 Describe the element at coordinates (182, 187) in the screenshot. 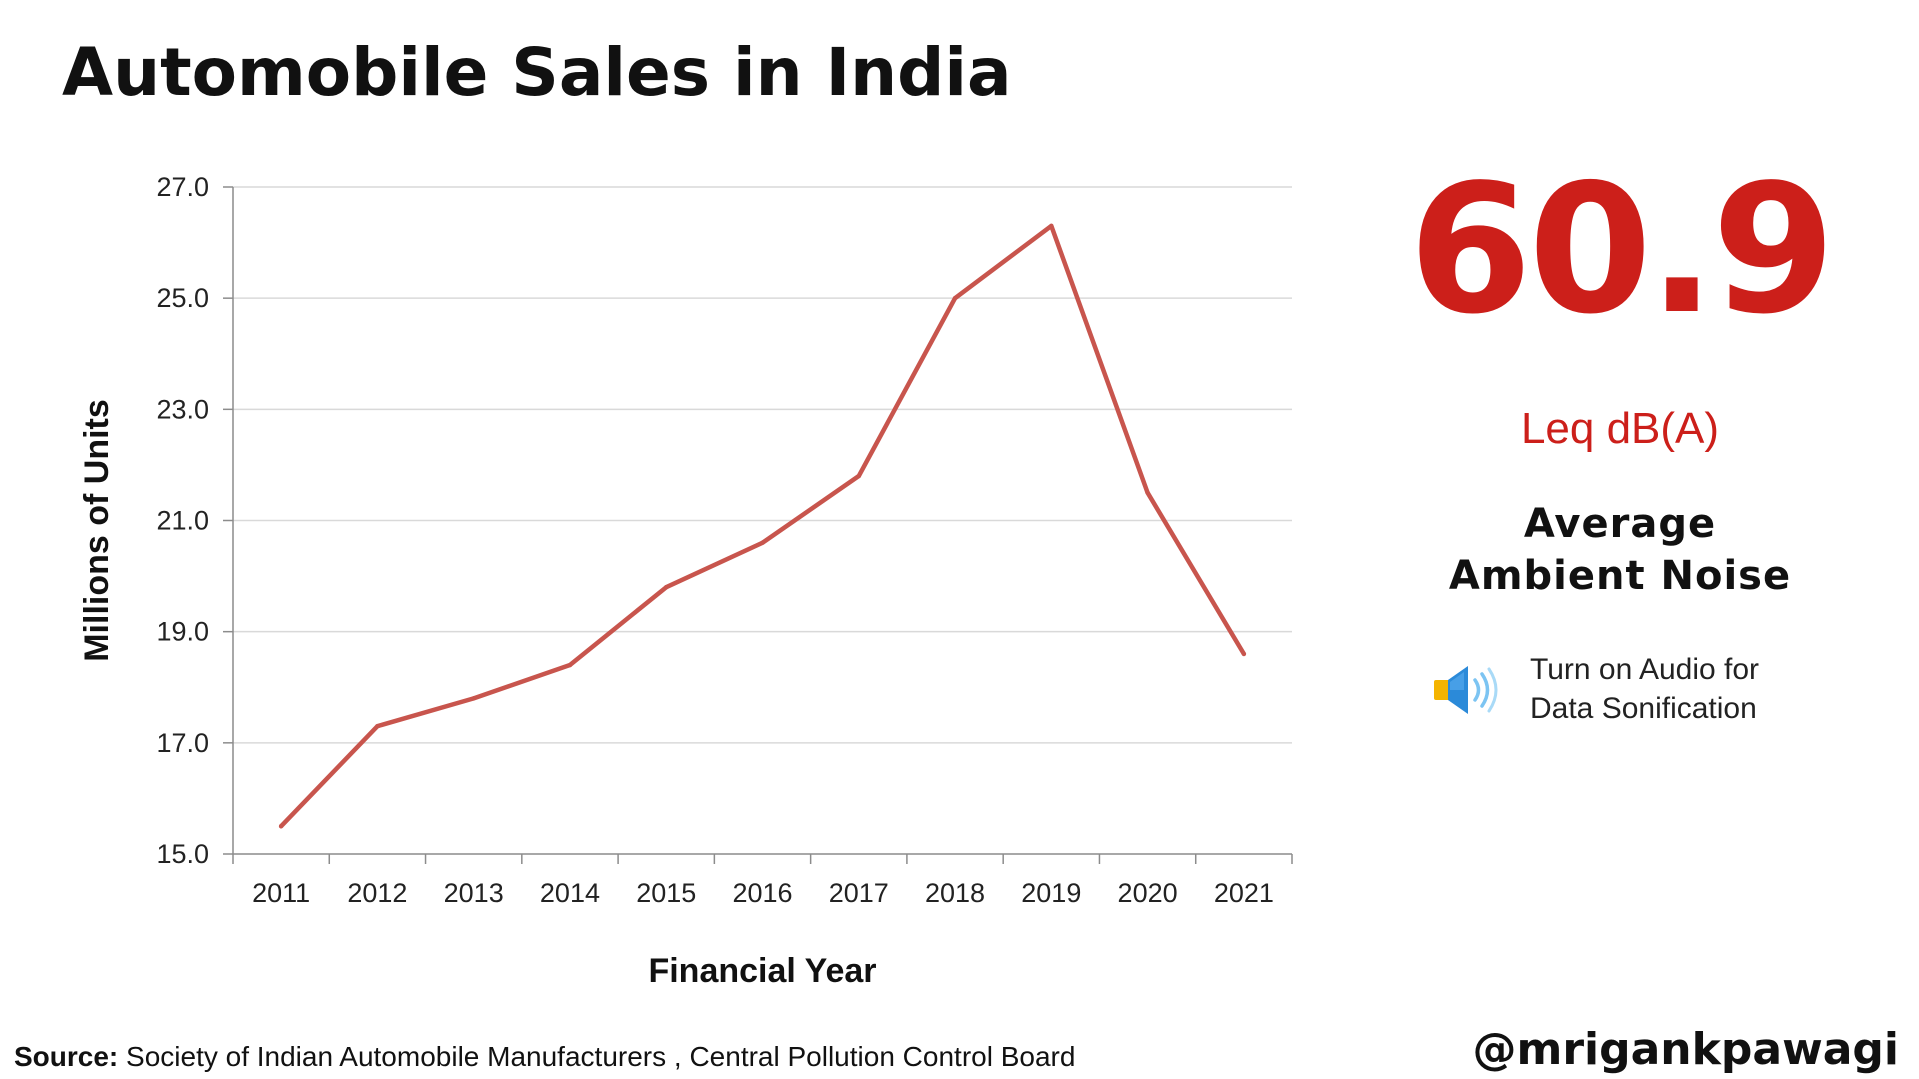

I see `y-tick-label: 27.0` at that location.